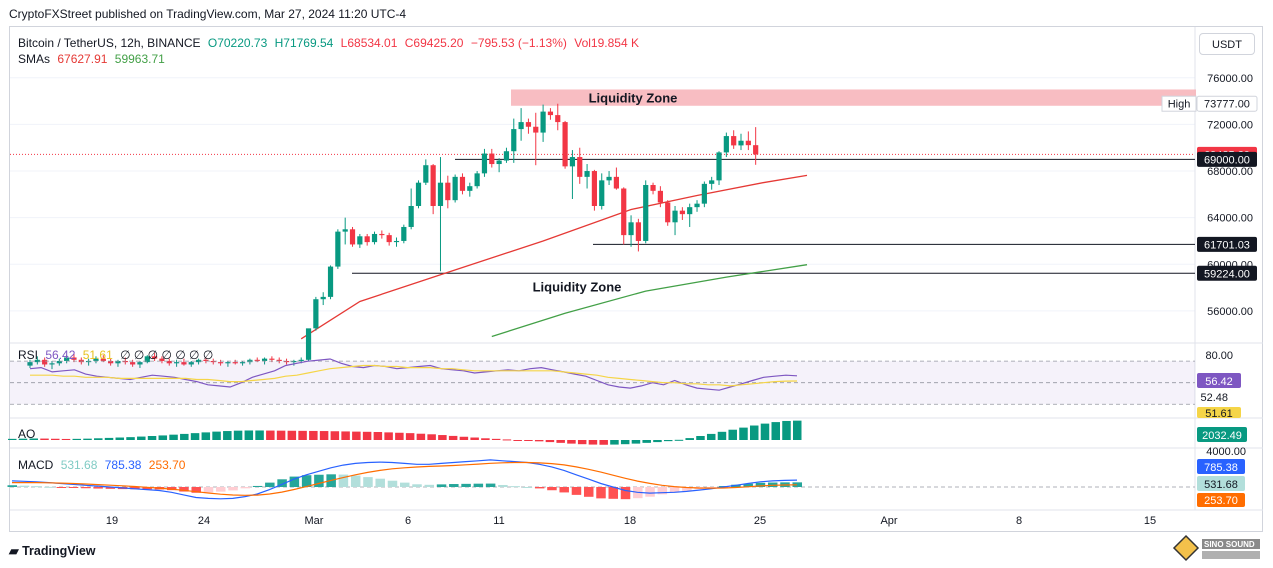 Image resolution: width=1273 pixels, height=568 pixels. I want to click on high-price-tag-bg, so click(1227, 103).